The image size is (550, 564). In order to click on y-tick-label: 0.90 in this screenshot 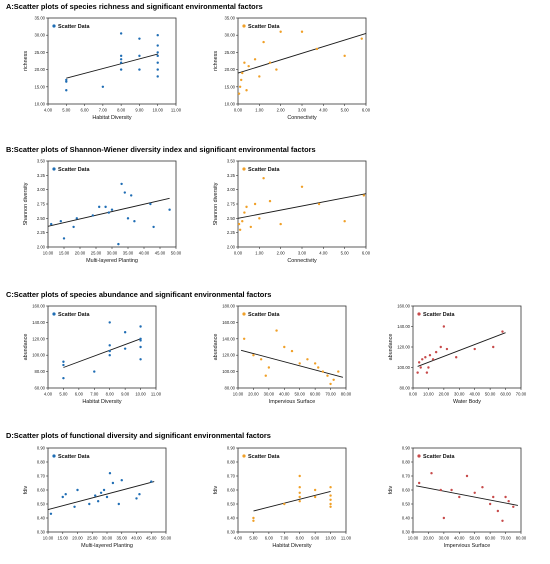, I will do `click(406, 448)`.